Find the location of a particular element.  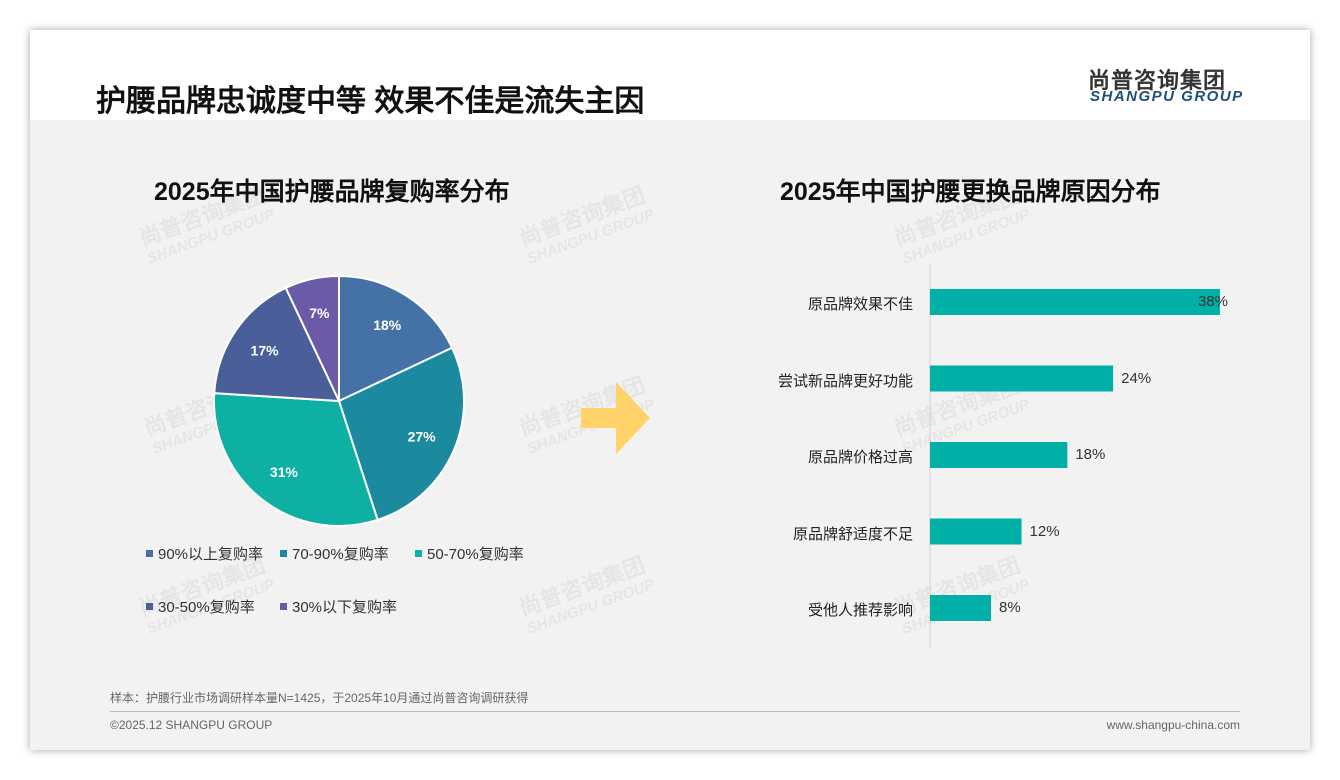

bar-value-label: 18% is located at coordinates (1090, 454).